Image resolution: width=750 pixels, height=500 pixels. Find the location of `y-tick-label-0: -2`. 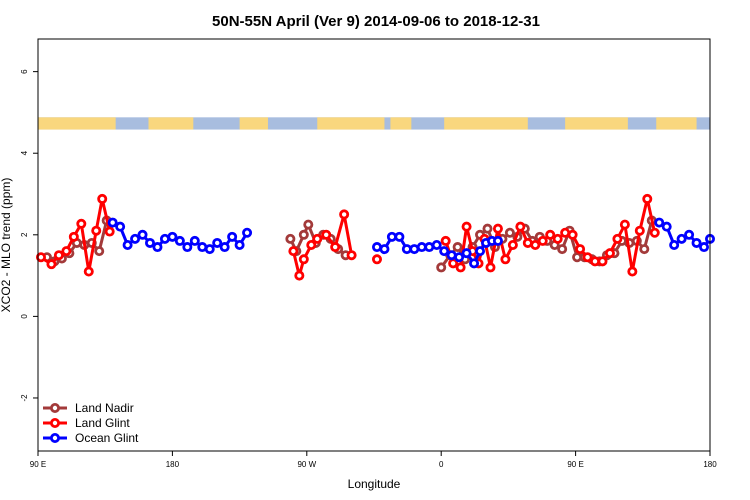

y-tick-label-0: -2 is located at coordinates (24, 398).